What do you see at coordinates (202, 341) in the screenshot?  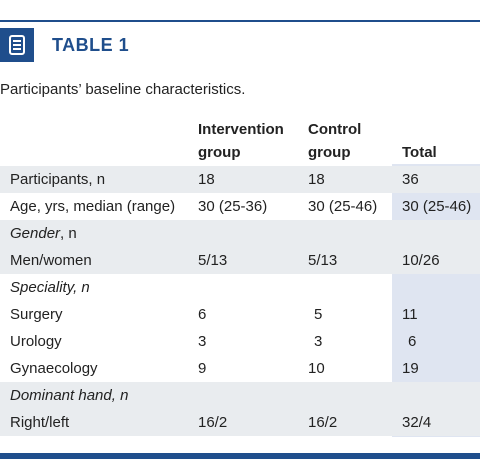 I see `cell-intervention: 3` at bounding box center [202, 341].